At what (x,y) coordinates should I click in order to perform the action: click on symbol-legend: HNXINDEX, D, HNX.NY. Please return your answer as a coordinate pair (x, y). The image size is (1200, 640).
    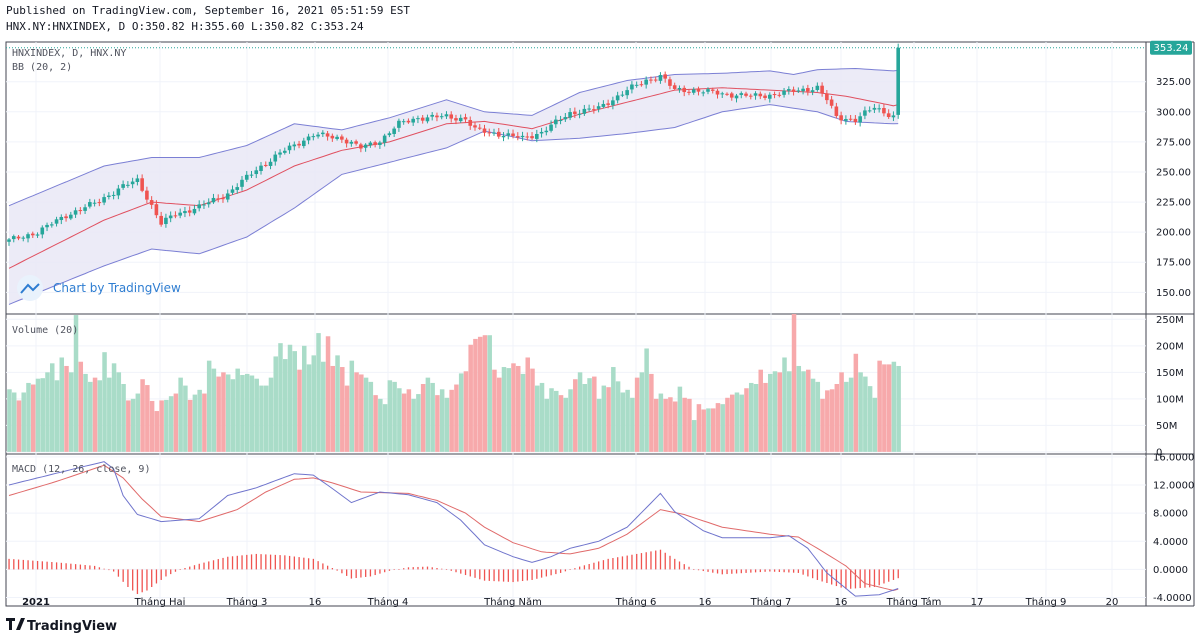
    Looking at the image, I should click on (69, 53).